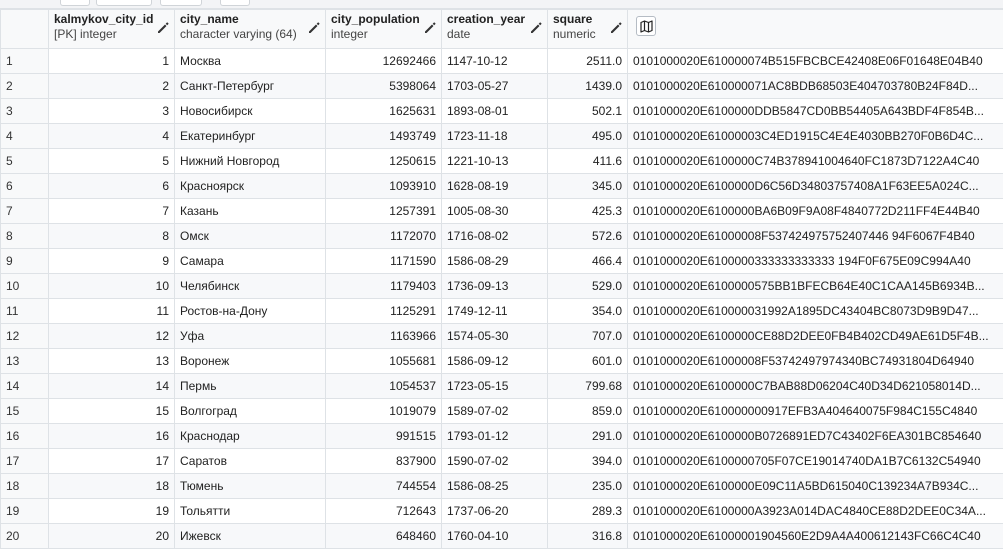 This screenshot has width=1003, height=556. What do you see at coordinates (383, 336) in the screenshot?
I see `cell-city-population: 1163966` at bounding box center [383, 336].